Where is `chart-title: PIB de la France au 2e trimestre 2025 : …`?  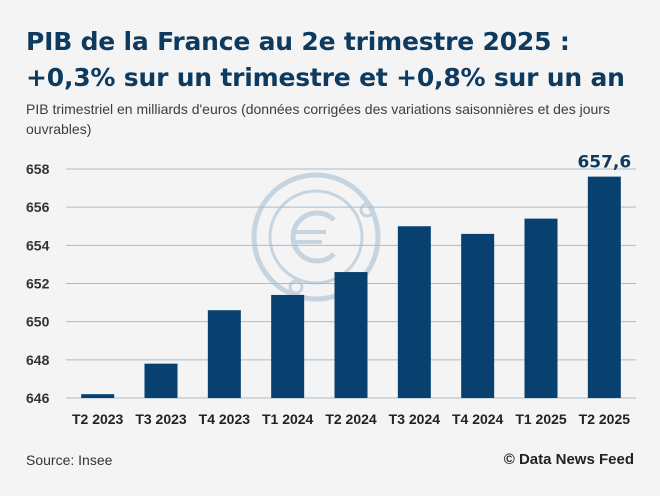 chart-title: PIB de la France au 2e trimestre 2025 : … is located at coordinates (325, 59).